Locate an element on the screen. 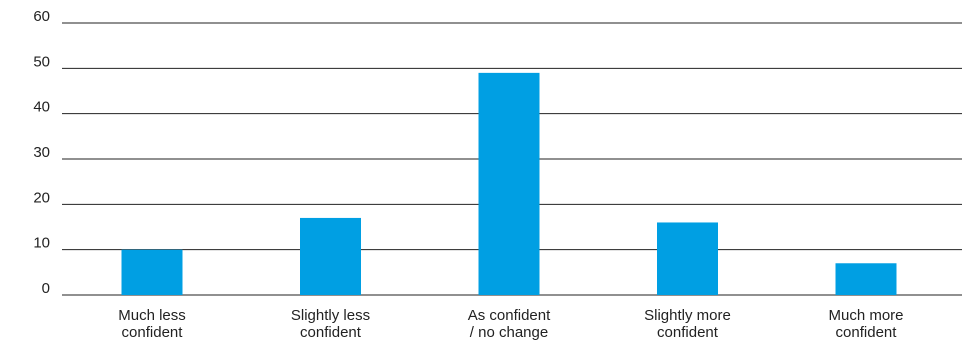  y-tick-label: 10 is located at coordinates (41, 243).